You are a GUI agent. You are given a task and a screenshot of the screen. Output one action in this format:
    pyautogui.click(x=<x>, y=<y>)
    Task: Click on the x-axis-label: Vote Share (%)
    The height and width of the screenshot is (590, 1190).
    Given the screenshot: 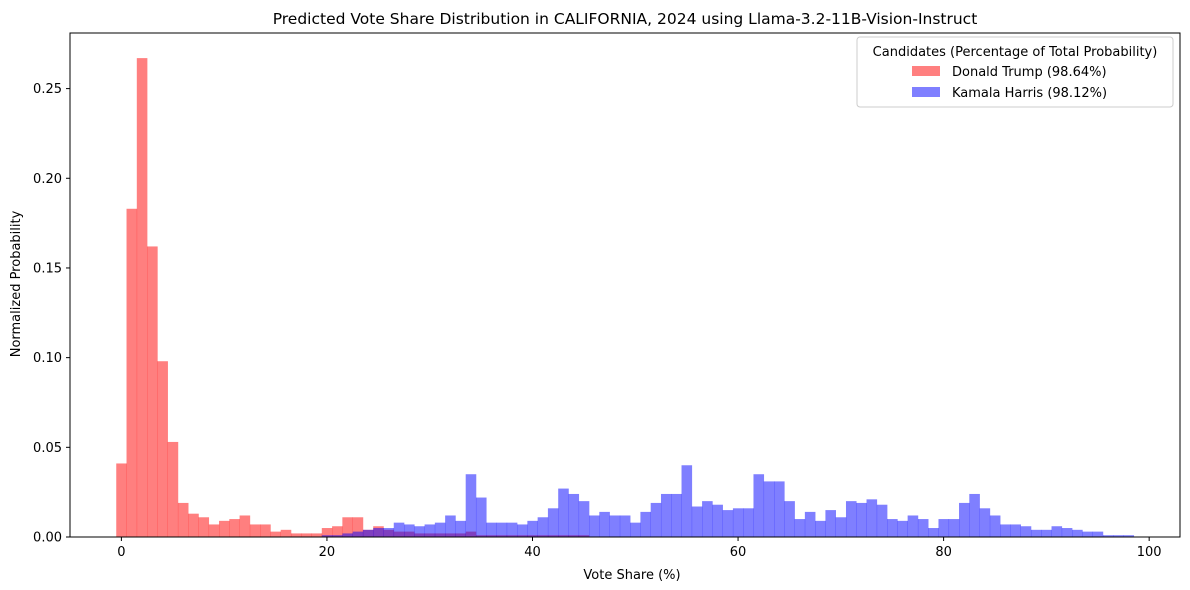 What is the action you would take?
    pyautogui.click(x=631, y=575)
    